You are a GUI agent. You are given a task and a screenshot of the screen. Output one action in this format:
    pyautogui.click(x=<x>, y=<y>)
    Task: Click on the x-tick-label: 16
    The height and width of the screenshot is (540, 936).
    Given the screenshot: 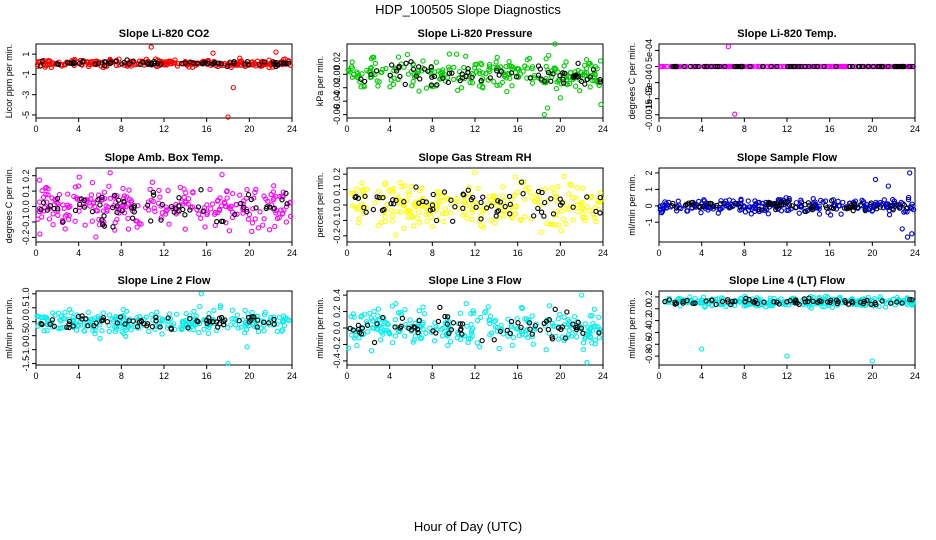 What is the action you would take?
    pyautogui.click(x=518, y=253)
    